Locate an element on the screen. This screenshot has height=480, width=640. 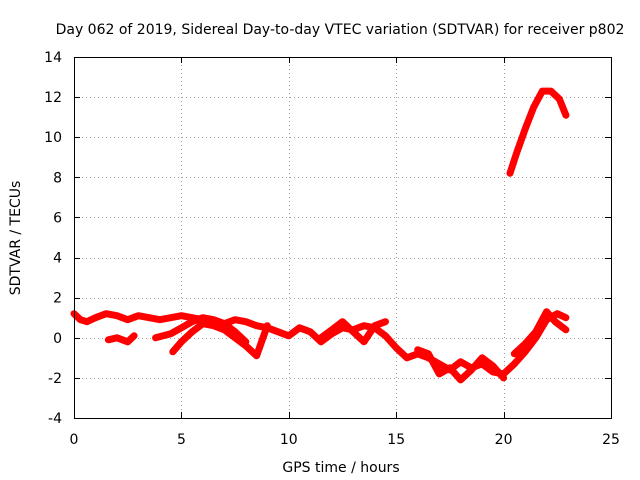
y-tick-label: -4 is located at coordinates (55, 419).